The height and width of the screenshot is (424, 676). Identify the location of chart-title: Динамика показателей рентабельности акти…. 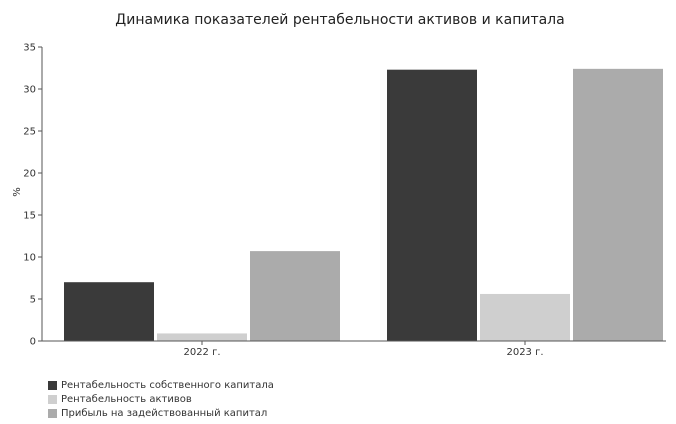
(339, 20).